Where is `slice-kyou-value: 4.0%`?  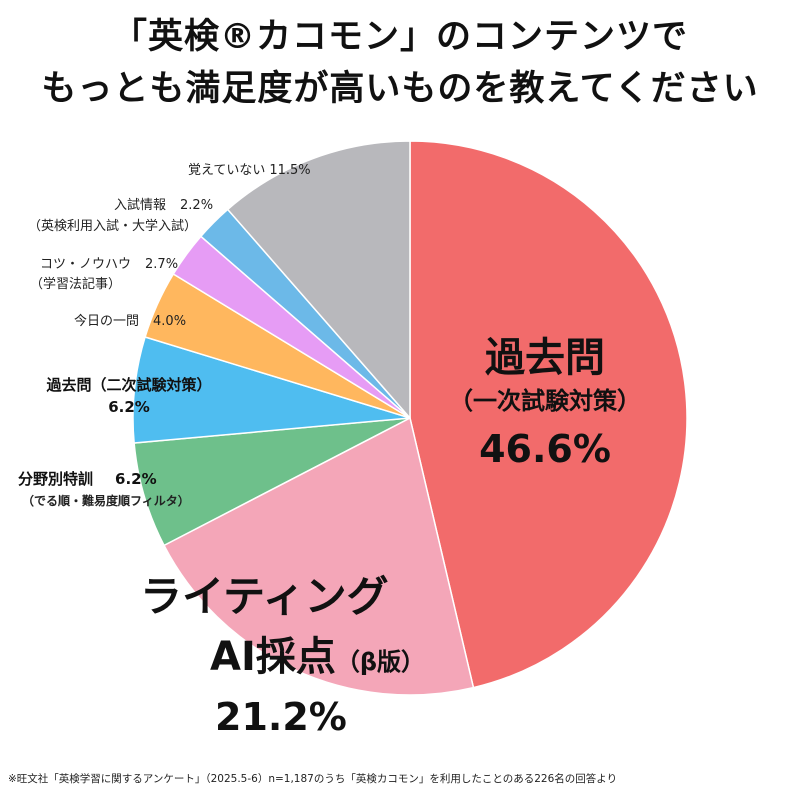 slice-kyou-value: 4.0% is located at coordinates (170, 321).